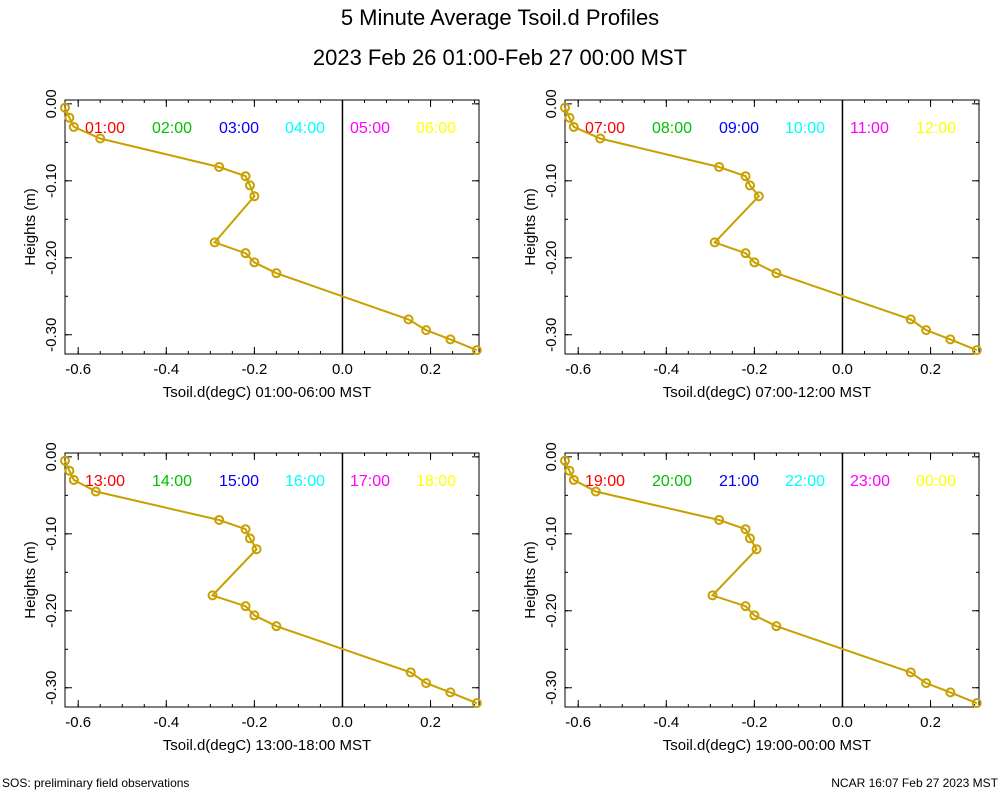 The height and width of the screenshot is (800, 1000). I want to click on hour-label: 16:00, so click(305, 481).